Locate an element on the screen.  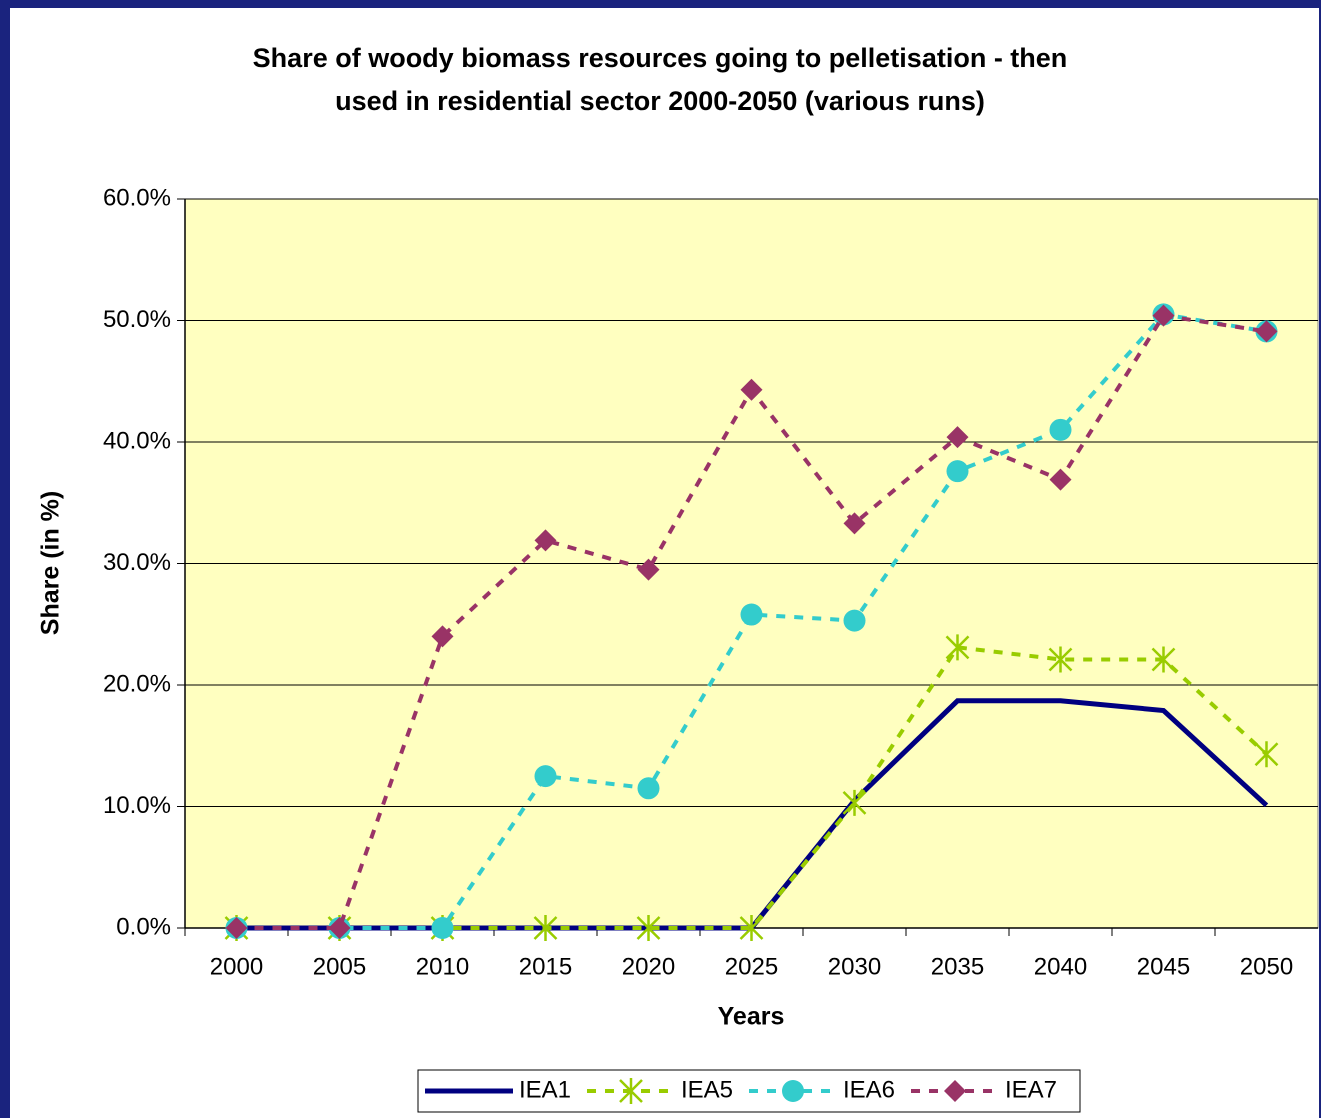
x-tick-label: 2015 is located at coordinates (545, 966).